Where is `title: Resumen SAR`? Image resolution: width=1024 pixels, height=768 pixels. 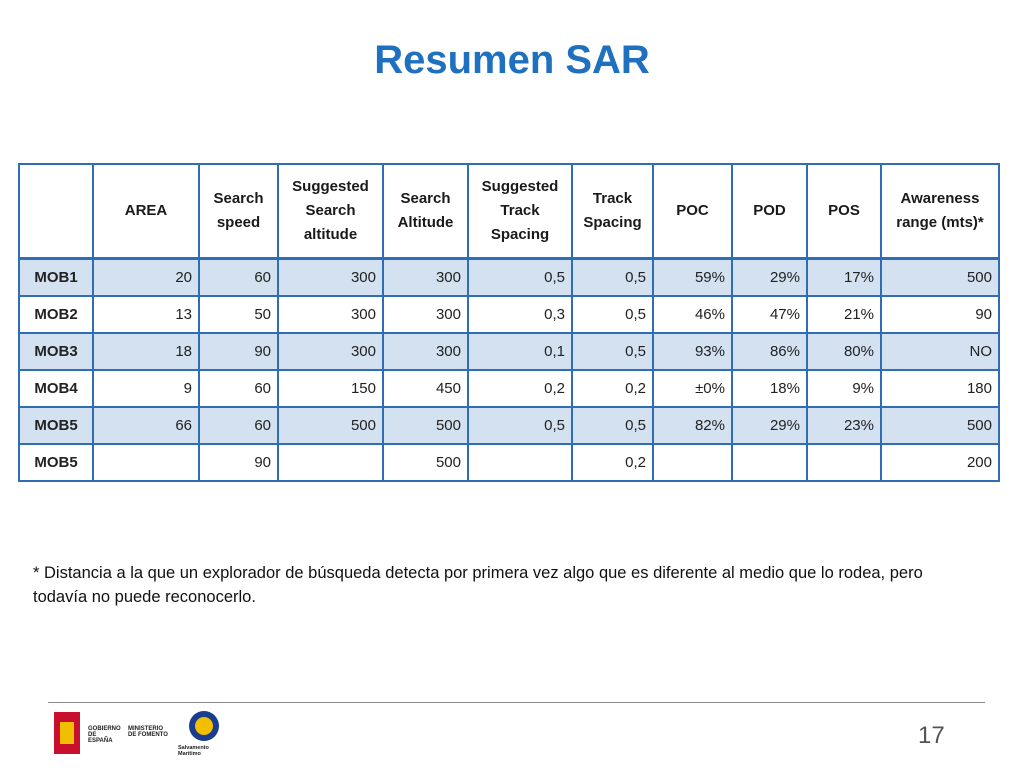
title: Resumen SAR is located at coordinates (512, 60).